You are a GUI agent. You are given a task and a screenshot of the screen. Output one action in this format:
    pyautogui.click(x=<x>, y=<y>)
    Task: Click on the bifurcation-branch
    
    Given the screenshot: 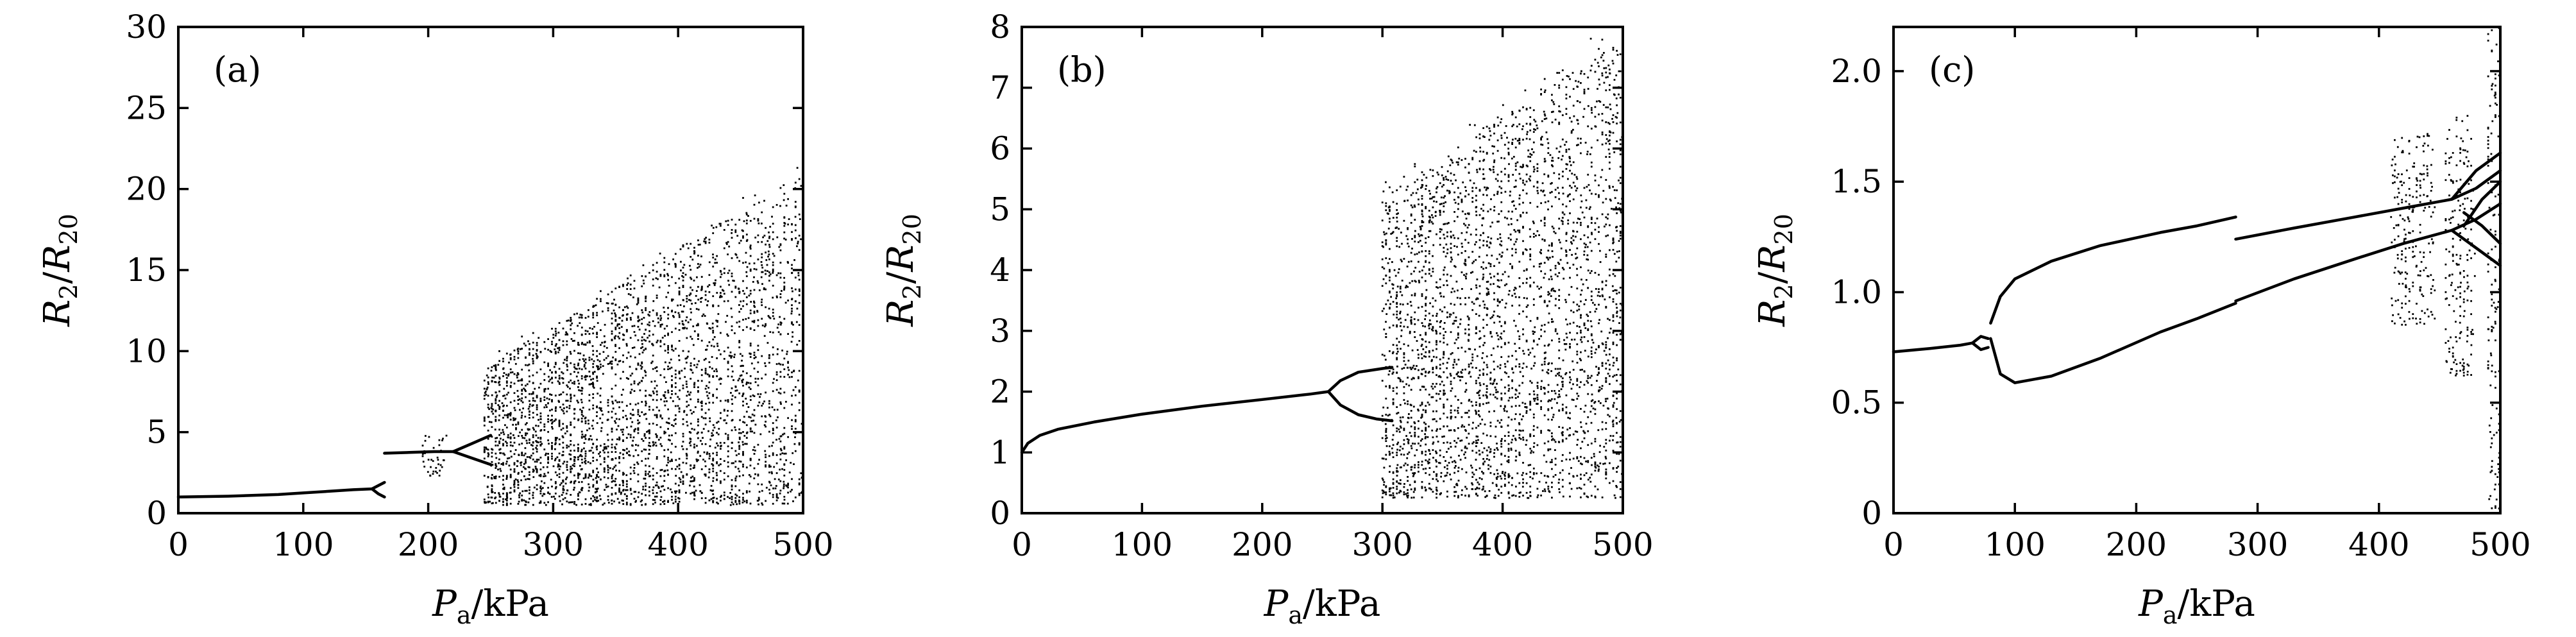 What is the action you would take?
    pyautogui.click(x=275, y=493)
    